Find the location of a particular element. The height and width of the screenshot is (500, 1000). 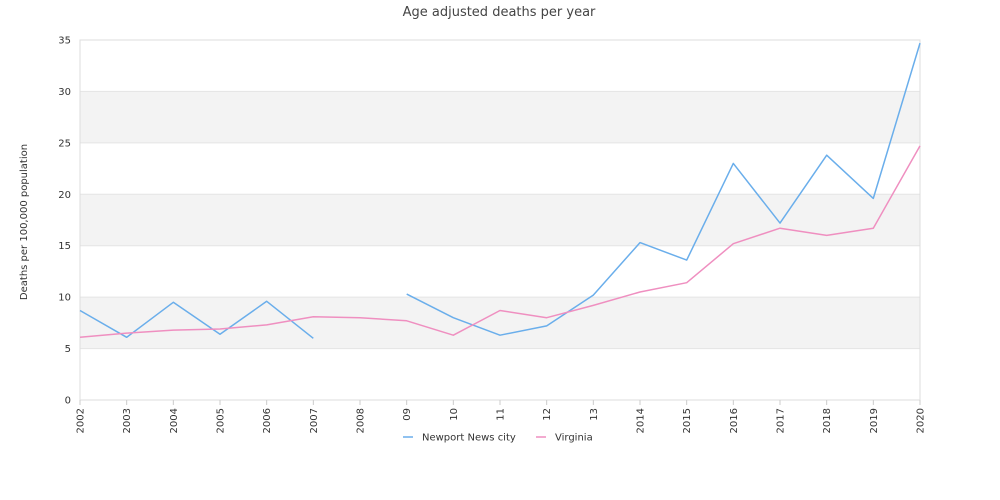

x-tick-label: 2006 is located at coordinates (267, 420).